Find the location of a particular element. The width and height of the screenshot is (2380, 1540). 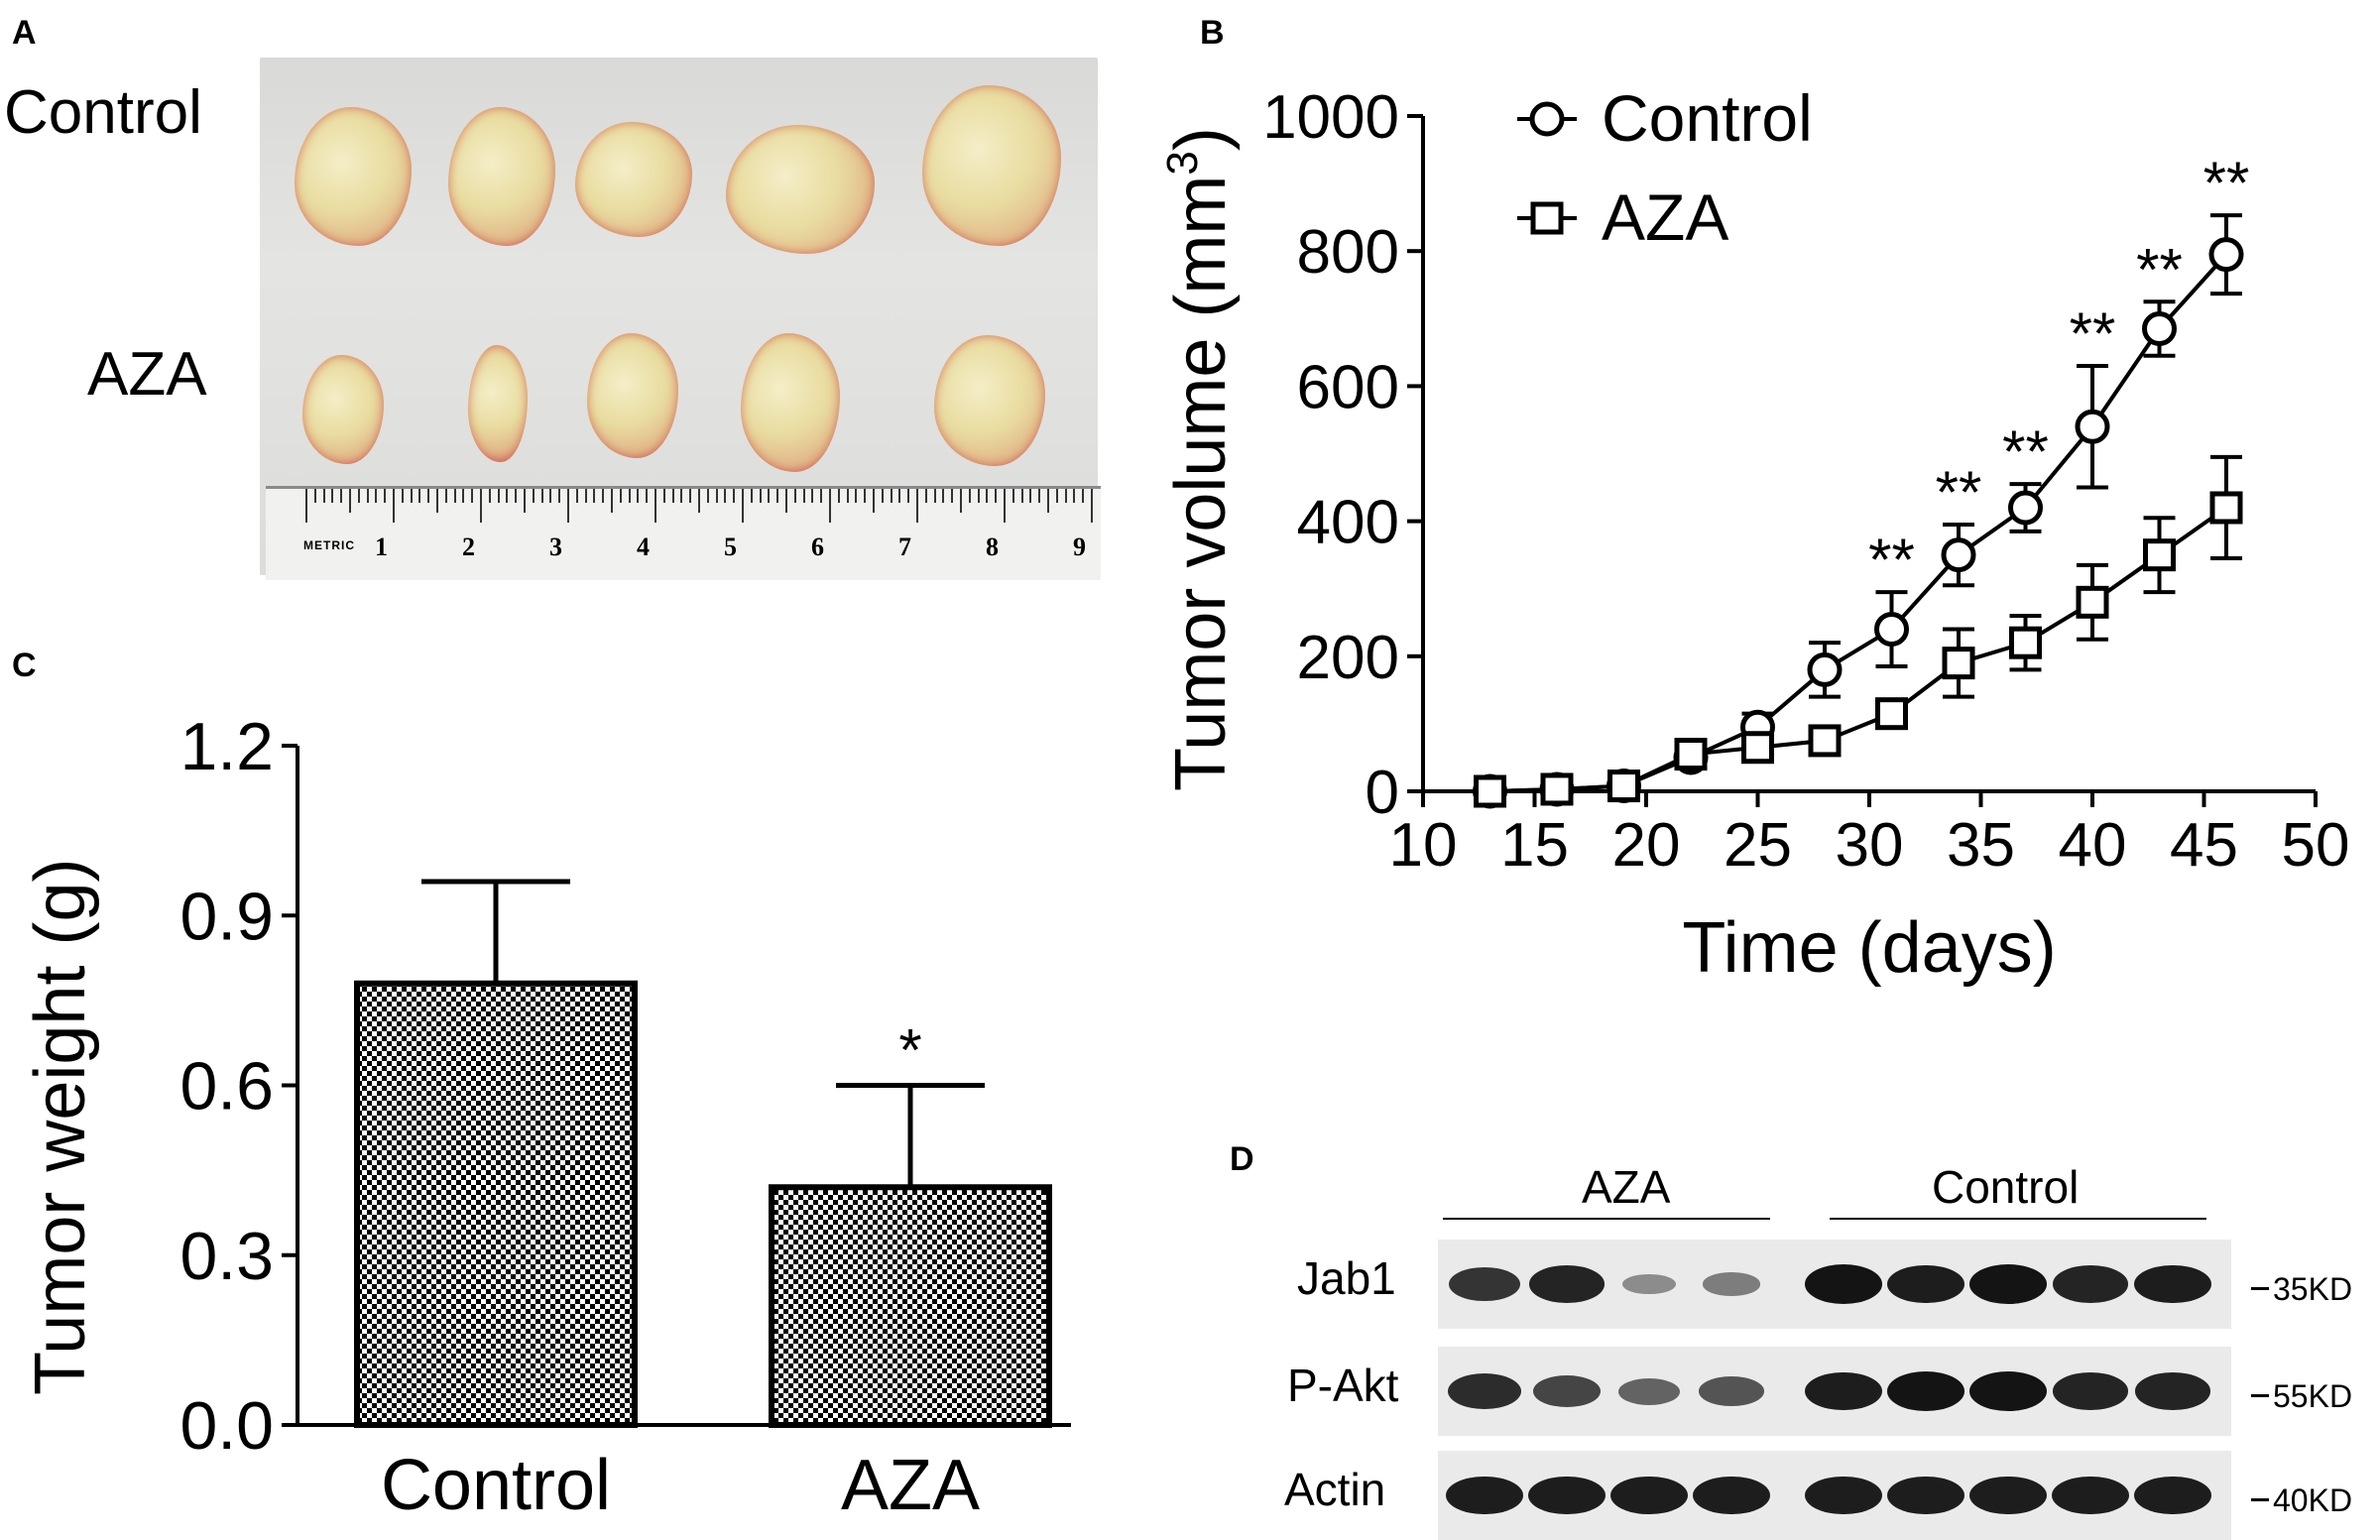

ruler-number: 1 is located at coordinates (381, 547).